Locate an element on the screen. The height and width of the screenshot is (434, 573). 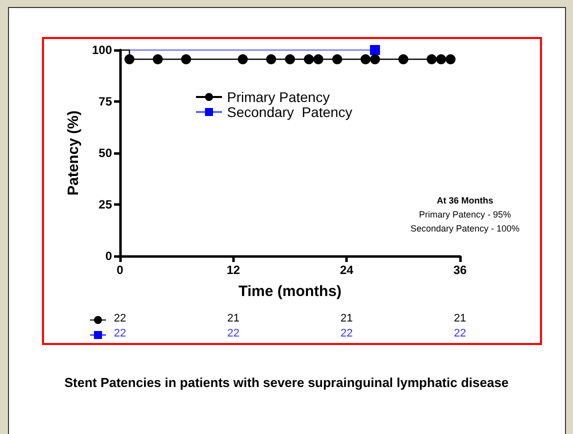
x-axis-title: Time (months) is located at coordinates (290, 291).